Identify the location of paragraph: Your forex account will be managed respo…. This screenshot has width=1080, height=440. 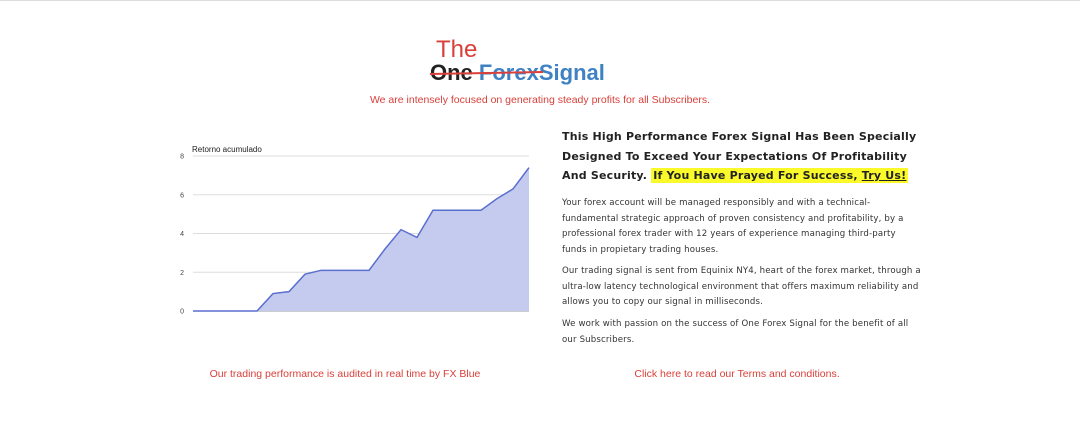
(733, 226).